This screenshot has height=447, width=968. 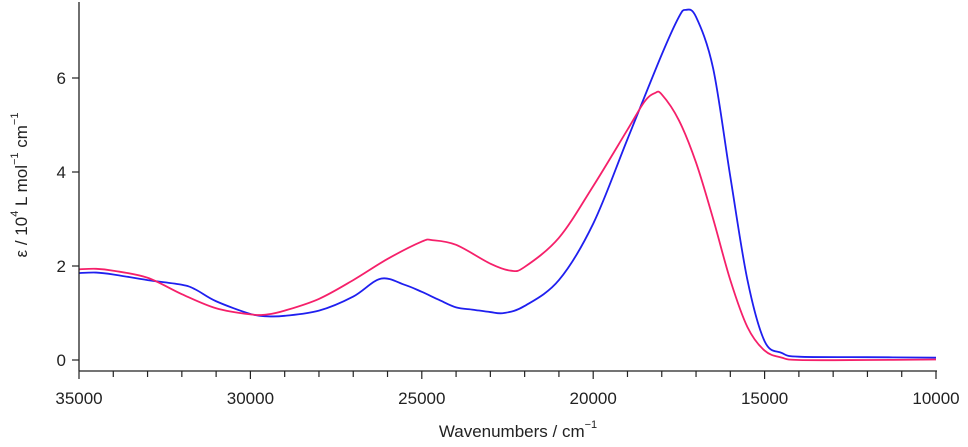 What do you see at coordinates (250, 398) in the screenshot?
I see `x-tick-label: 30000` at bounding box center [250, 398].